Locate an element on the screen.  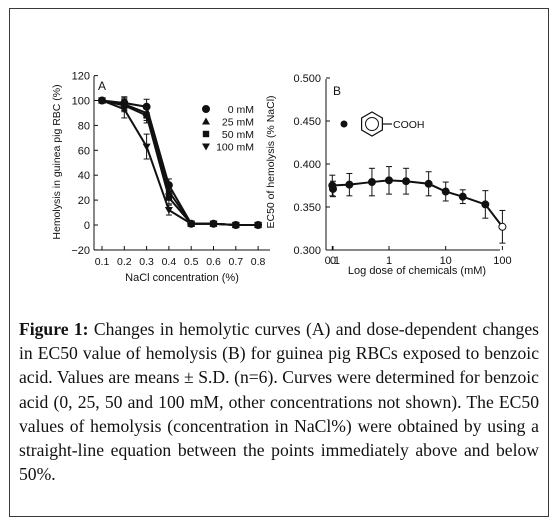
panel-a-legend-label: 100 mM is located at coordinates (235, 148).